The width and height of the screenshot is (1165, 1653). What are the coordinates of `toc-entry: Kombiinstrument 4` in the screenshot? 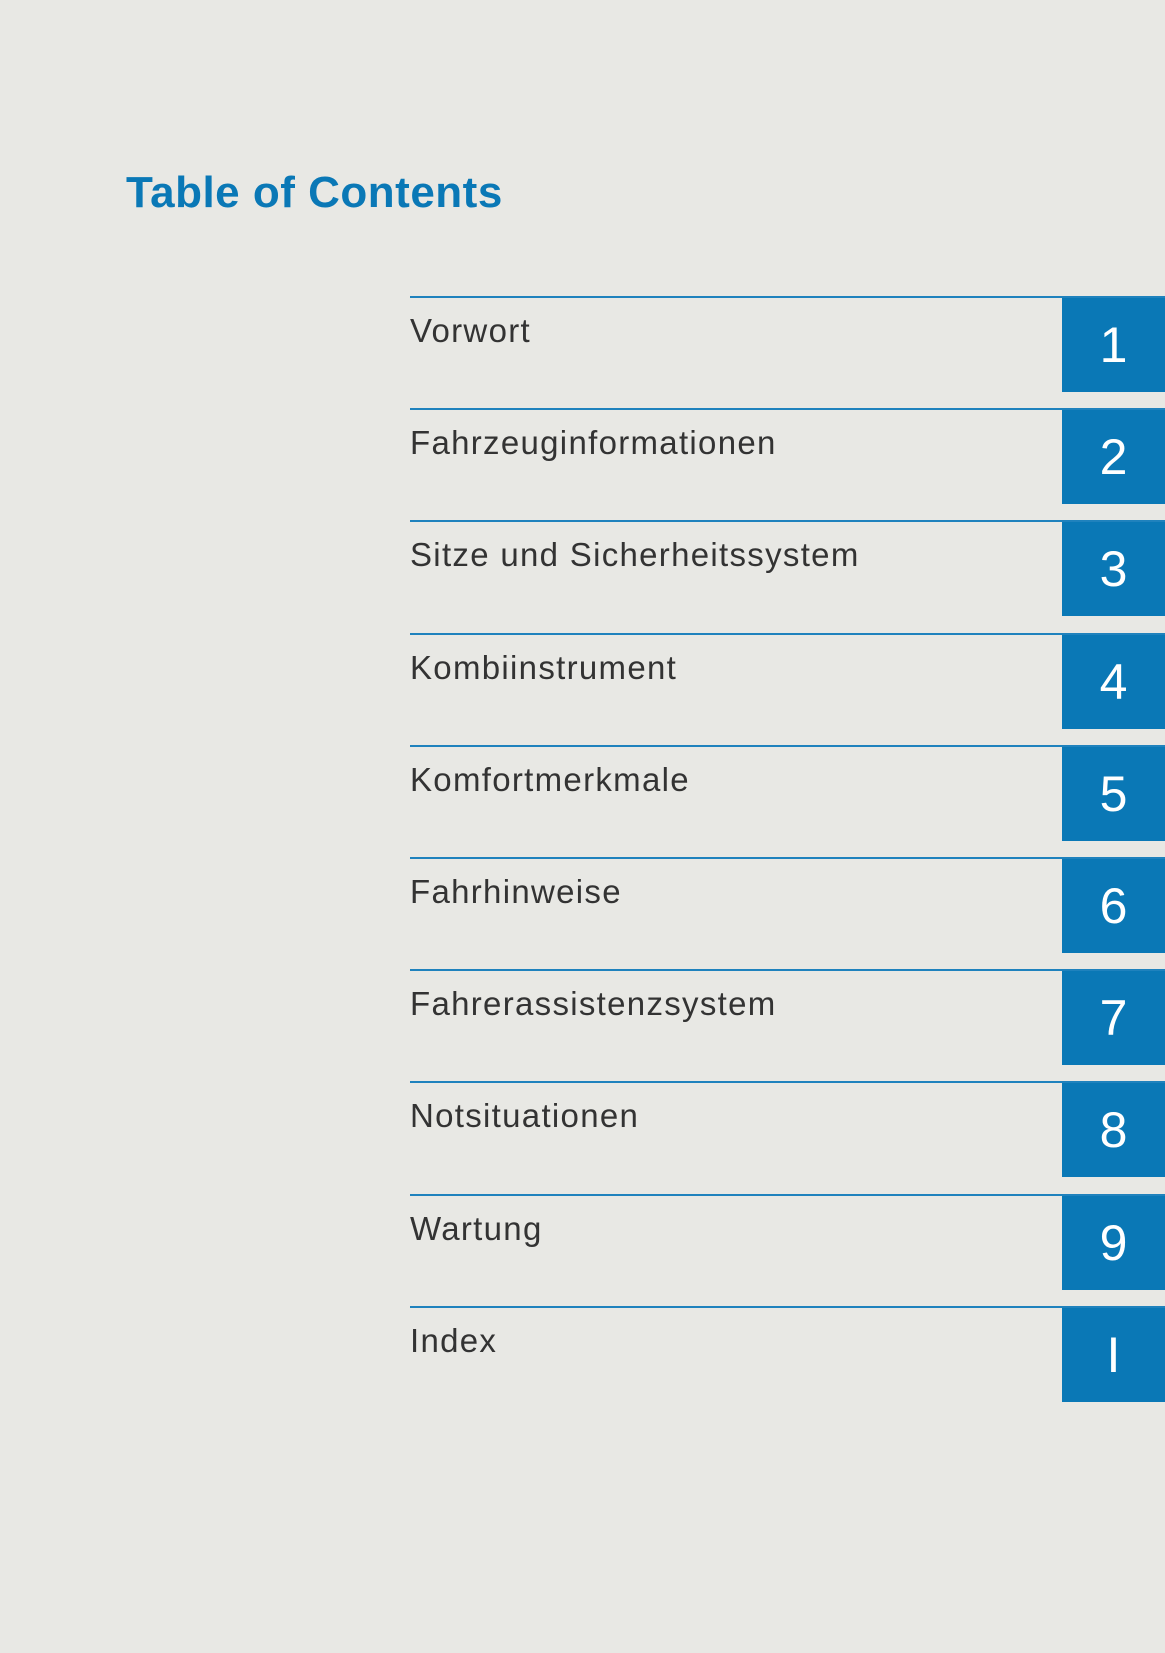 It's located at (787, 688).